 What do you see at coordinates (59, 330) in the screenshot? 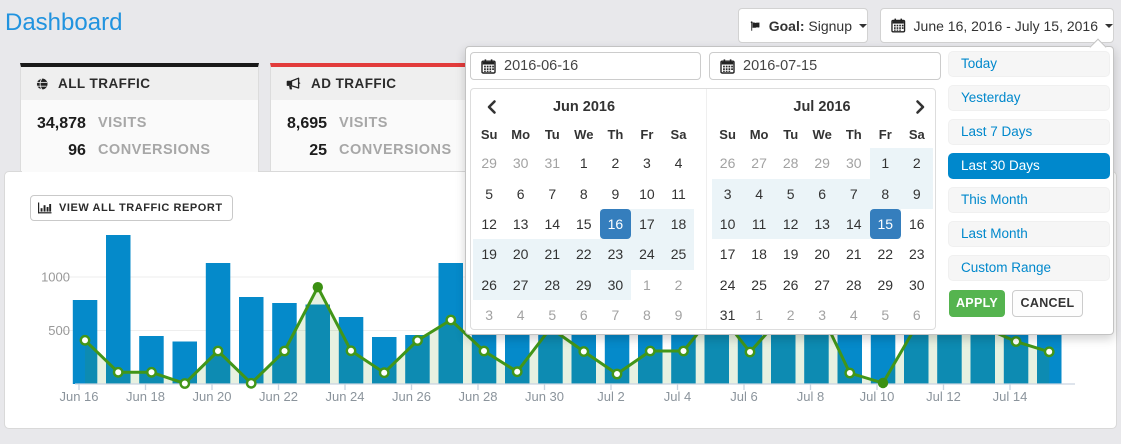
I see `svg-text: 500` at bounding box center [59, 330].